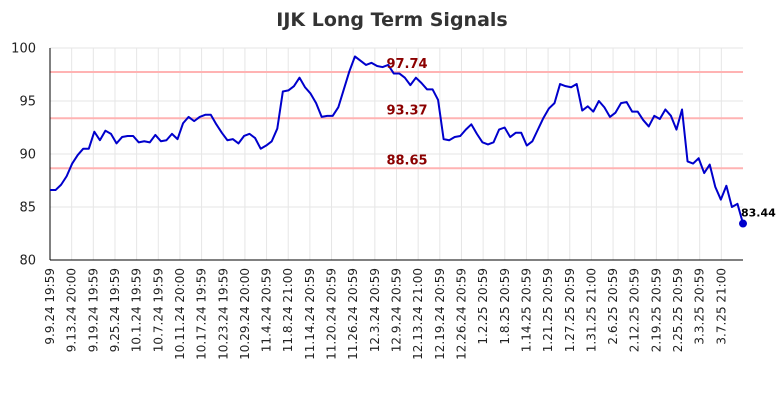  Describe the element at coordinates (397, 310) in the screenshot. I see `x-tick-label: 12.9.24 20:59` at that location.